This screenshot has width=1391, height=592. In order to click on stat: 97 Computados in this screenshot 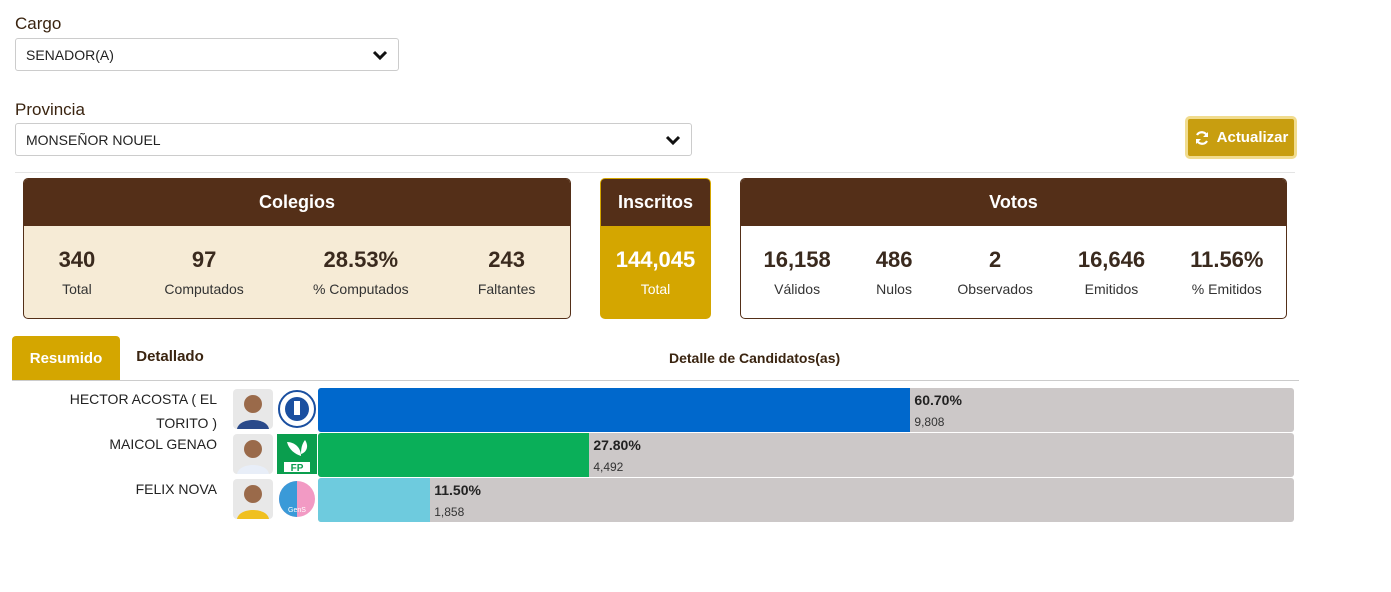, I will do `click(203, 272)`.